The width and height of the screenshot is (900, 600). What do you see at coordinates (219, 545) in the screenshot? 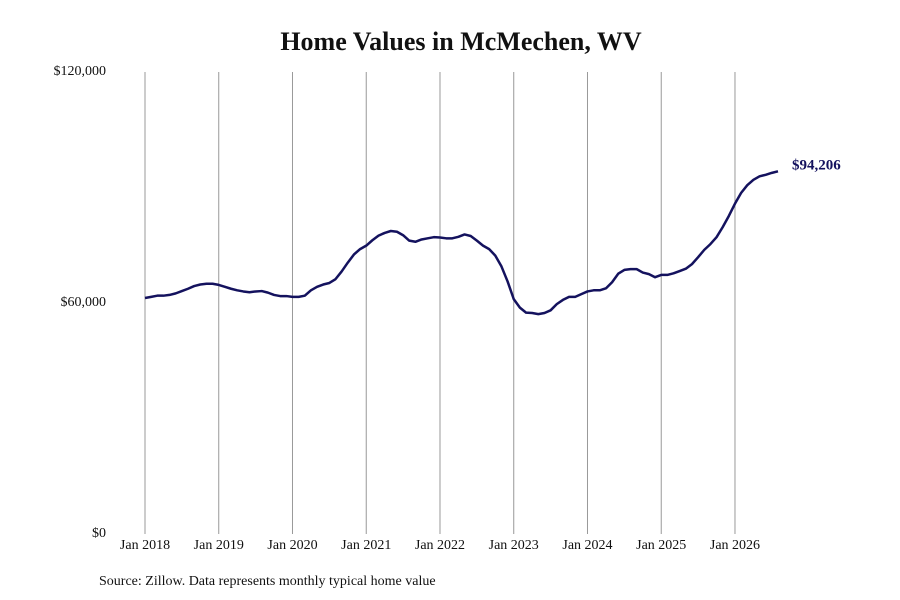
I see `x-tick-label: Jan 2019` at bounding box center [219, 545].